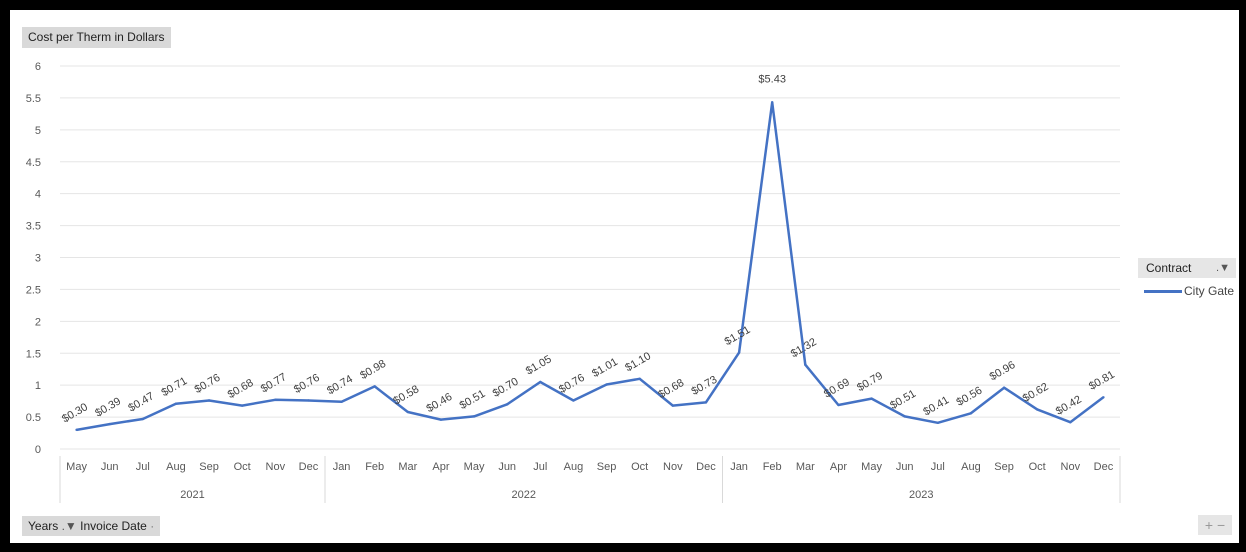 Image resolution: width=1246 pixels, height=552 pixels. What do you see at coordinates (38, 67) in the screenshot?
I see `y-tick-label: 6` at bounding box center [38, 67].